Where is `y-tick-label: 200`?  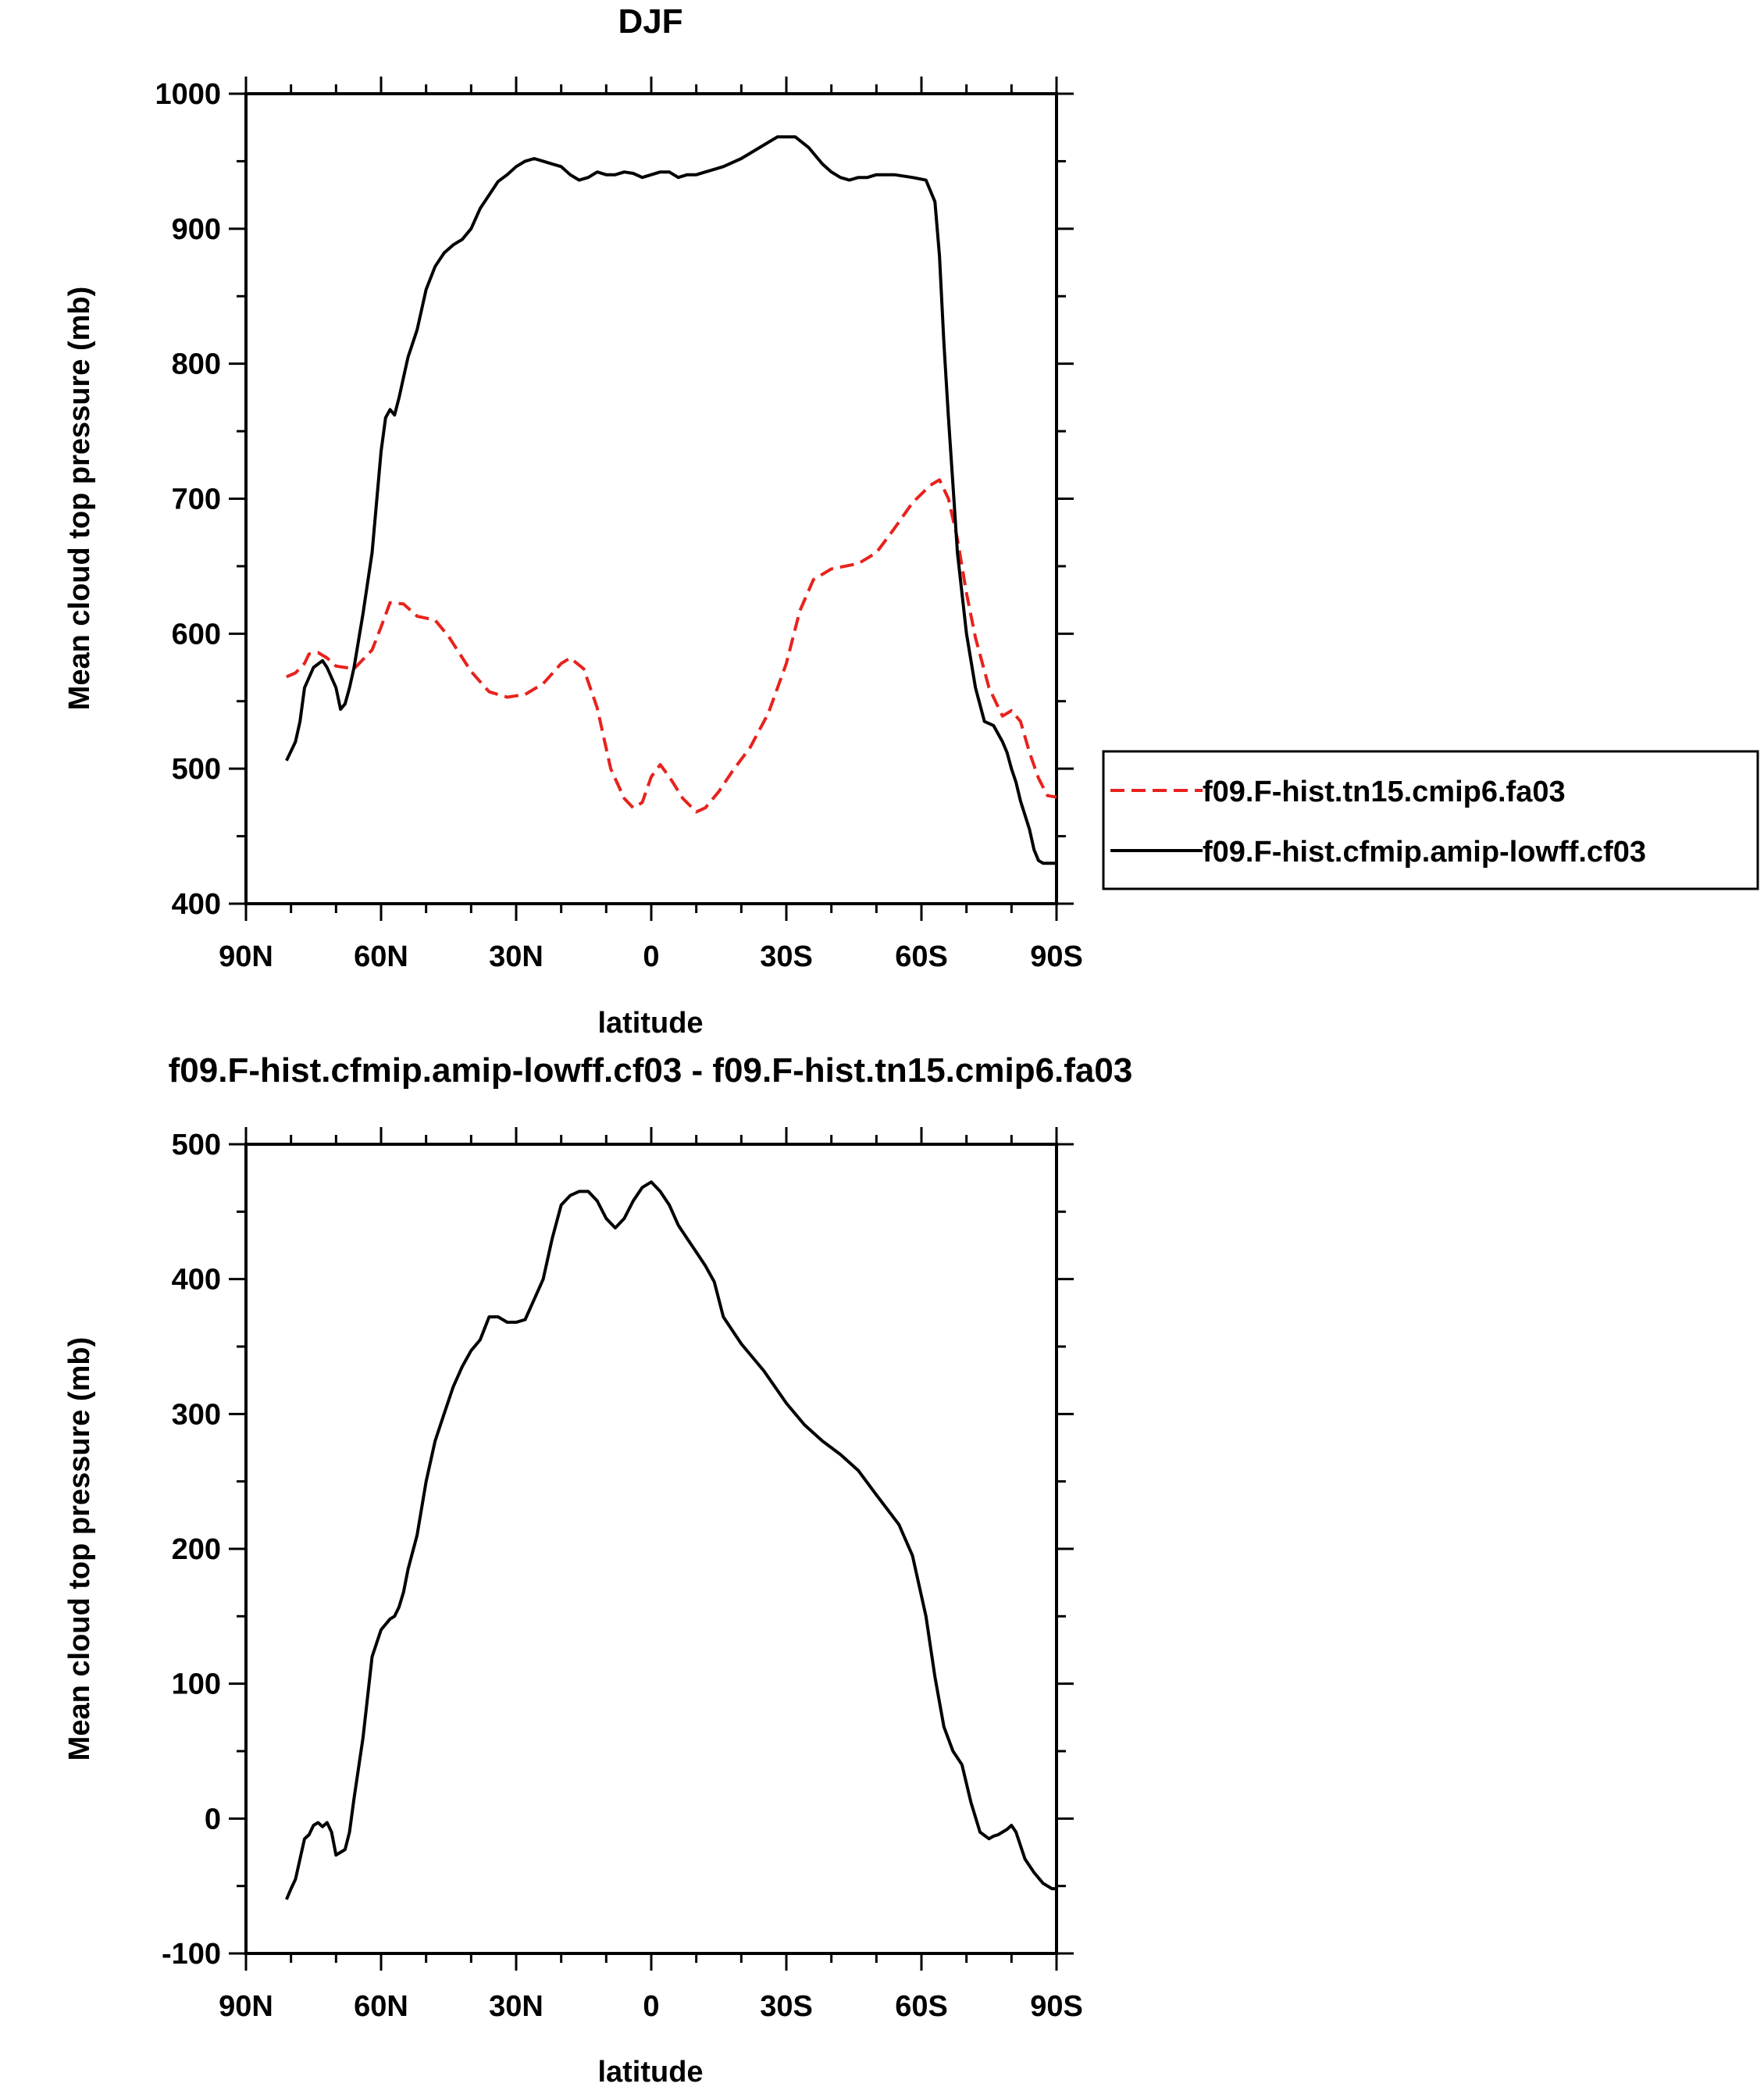 y-tick-label: 200 is located at coordinates (196, 1549).